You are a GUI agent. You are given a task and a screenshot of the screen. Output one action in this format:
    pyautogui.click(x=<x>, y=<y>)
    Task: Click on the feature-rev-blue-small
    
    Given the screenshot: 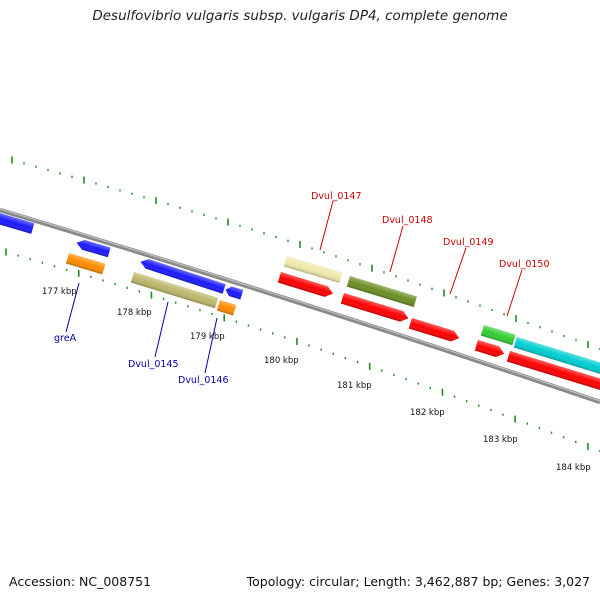 What is the action you would take?
    pyautogui.click(x=234, y=292)
    